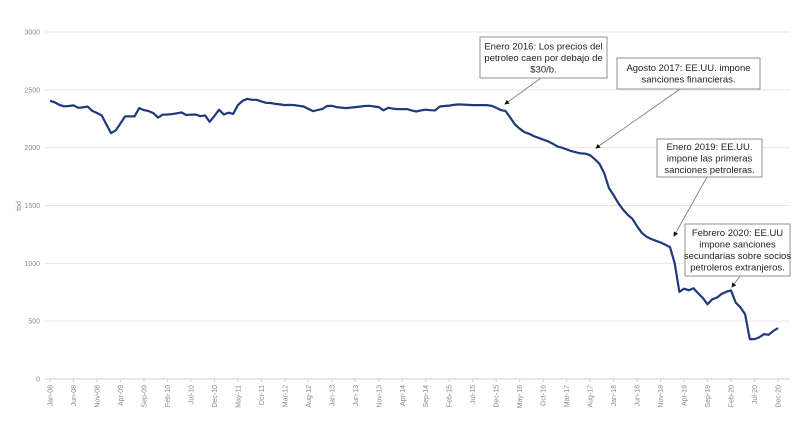 The image size is (800, 434). I want to click on y-tick-label: 3000, so click(32, 33).